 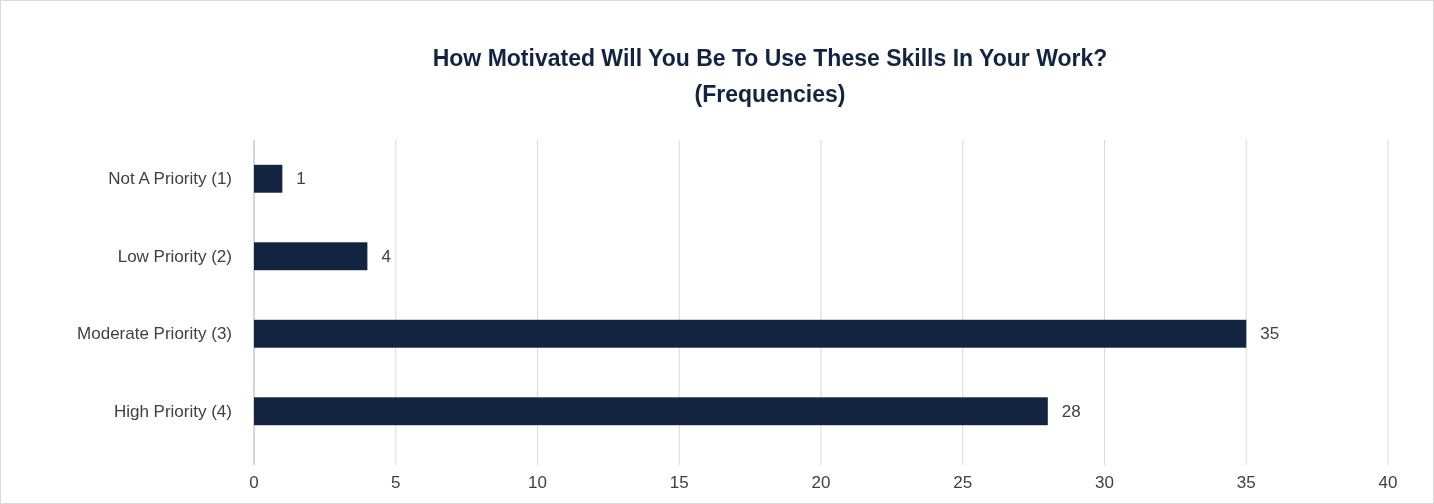 What do you see at coordinates (154, 334) in the screenshot?
I see `y-tick-label: Moderate Priority (3)` at bounding box center [154, 334].